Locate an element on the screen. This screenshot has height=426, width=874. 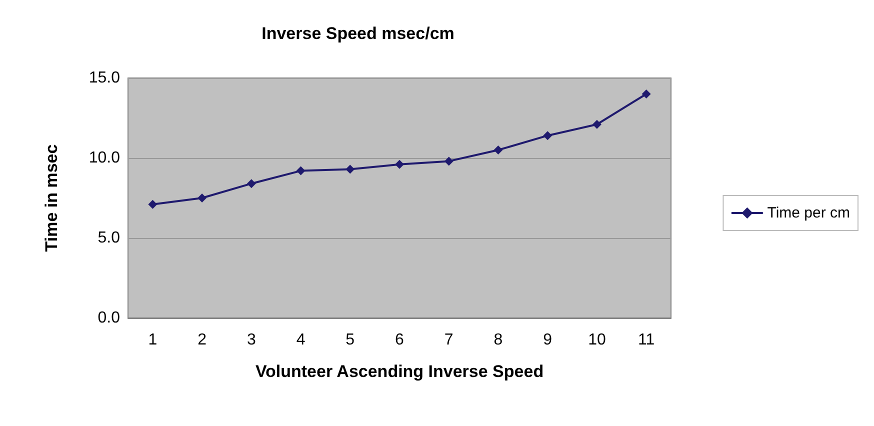
x-tick-label: 3 is located at coordinates (251, 340).